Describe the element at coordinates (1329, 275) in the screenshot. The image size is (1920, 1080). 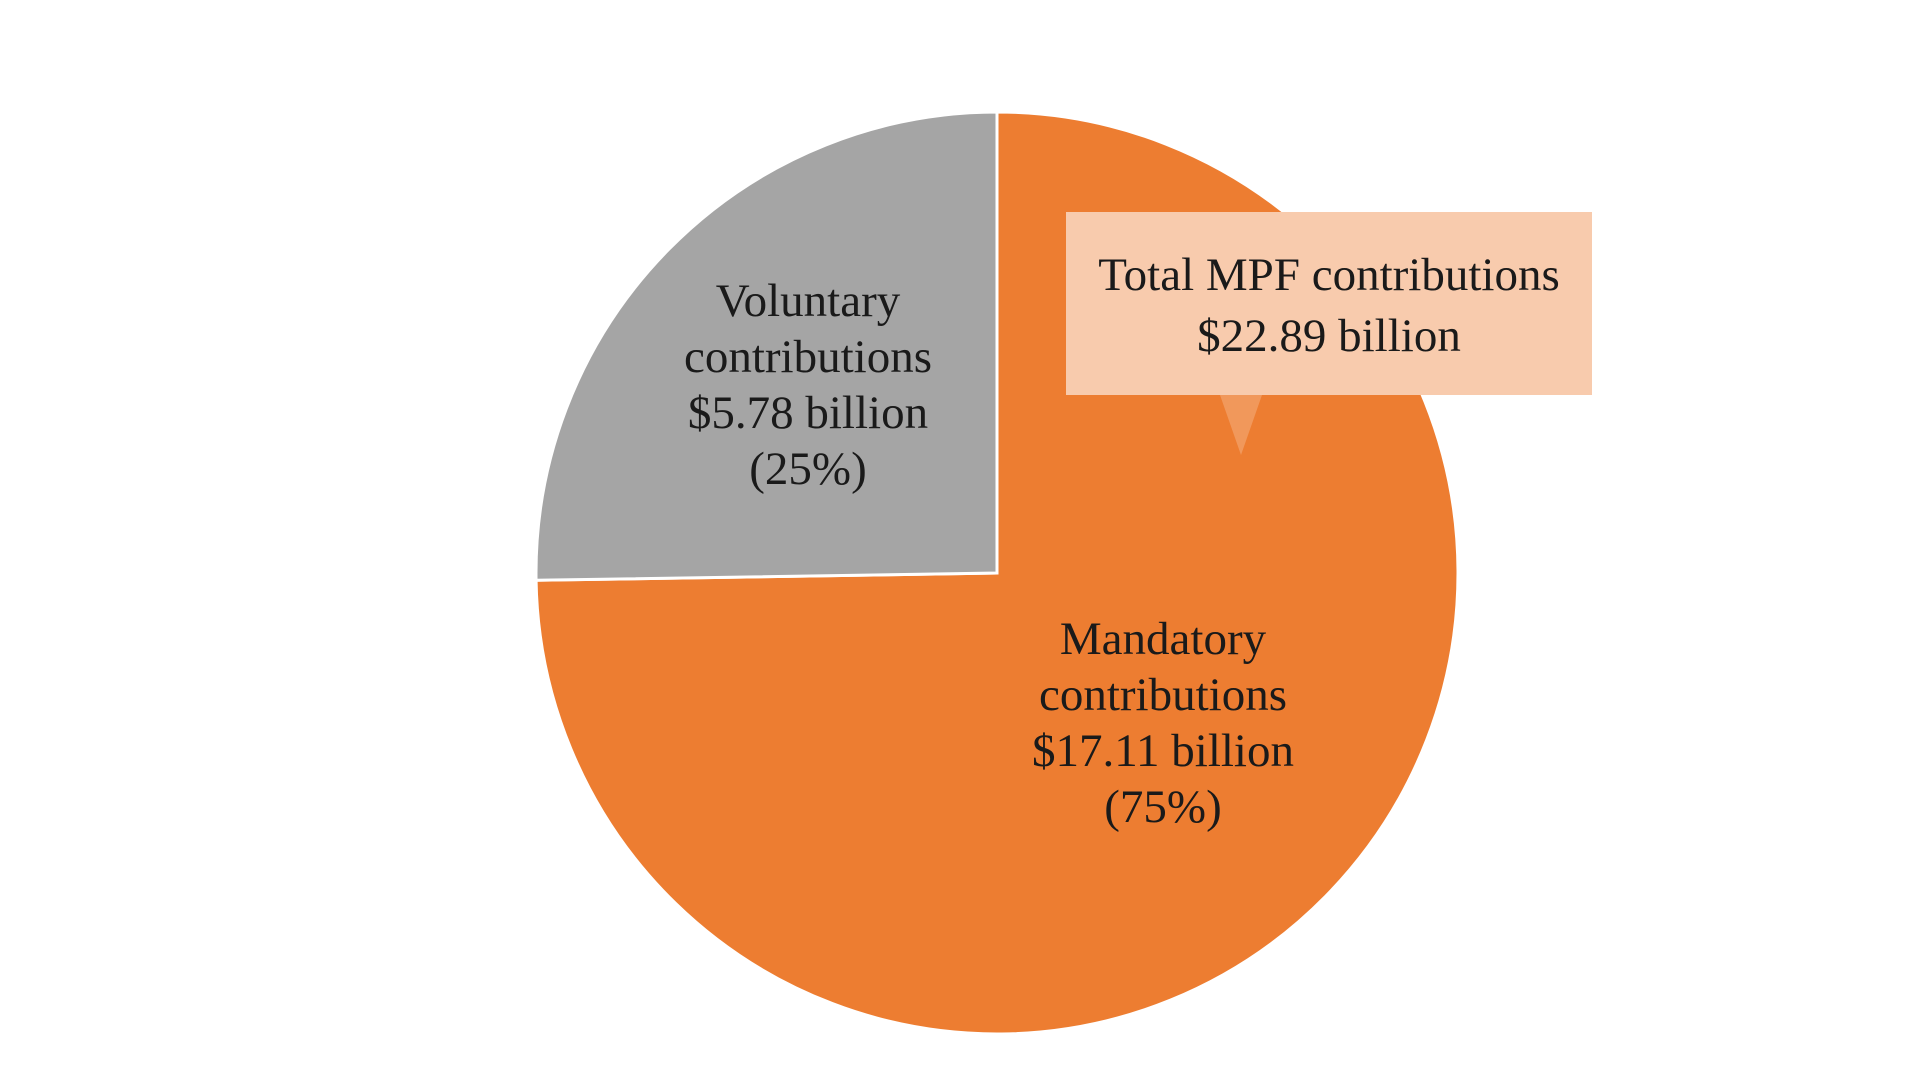
I see `total-callout-label: Total MPF contributions` at that location.